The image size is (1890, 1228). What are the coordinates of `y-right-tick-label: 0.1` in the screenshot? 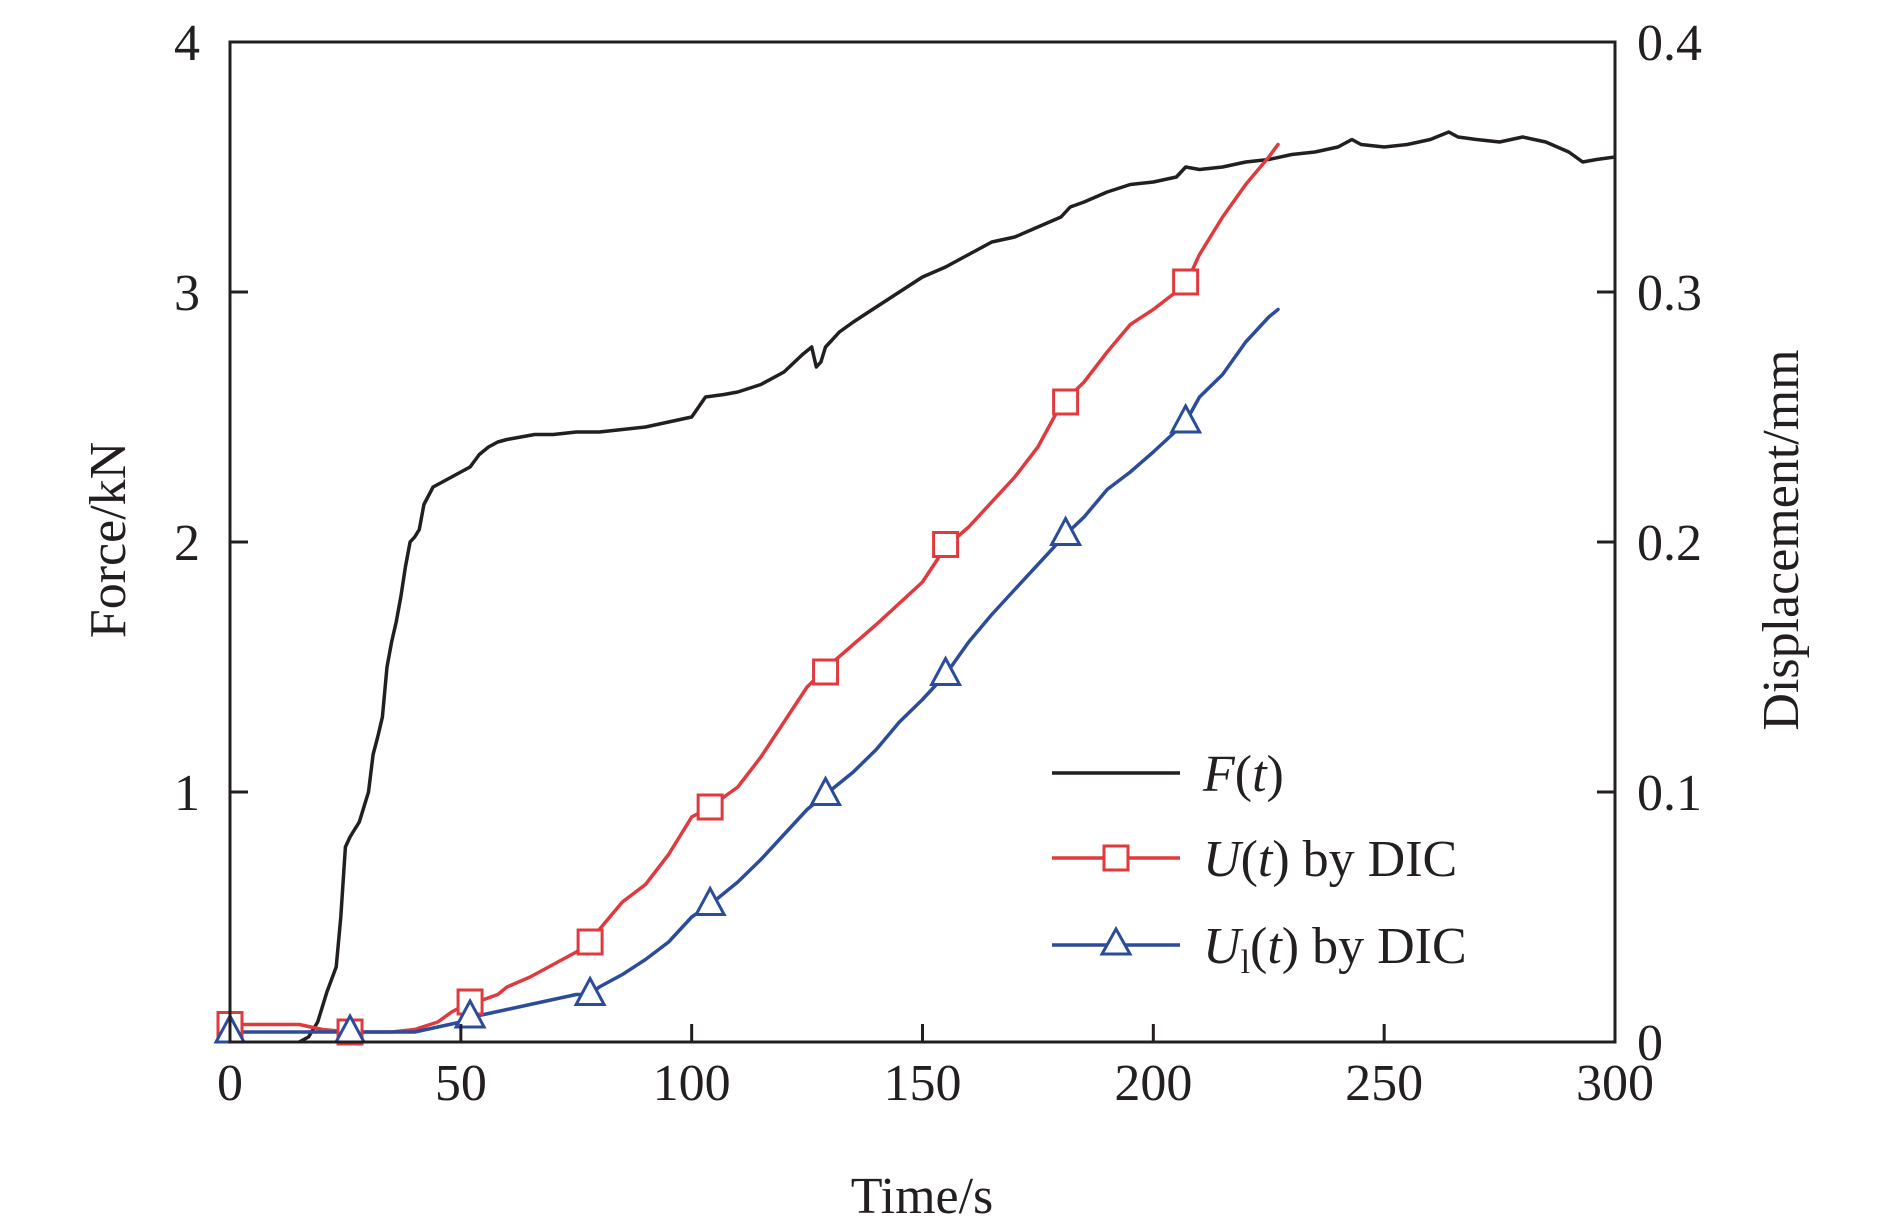 It's located at (1669, 793).